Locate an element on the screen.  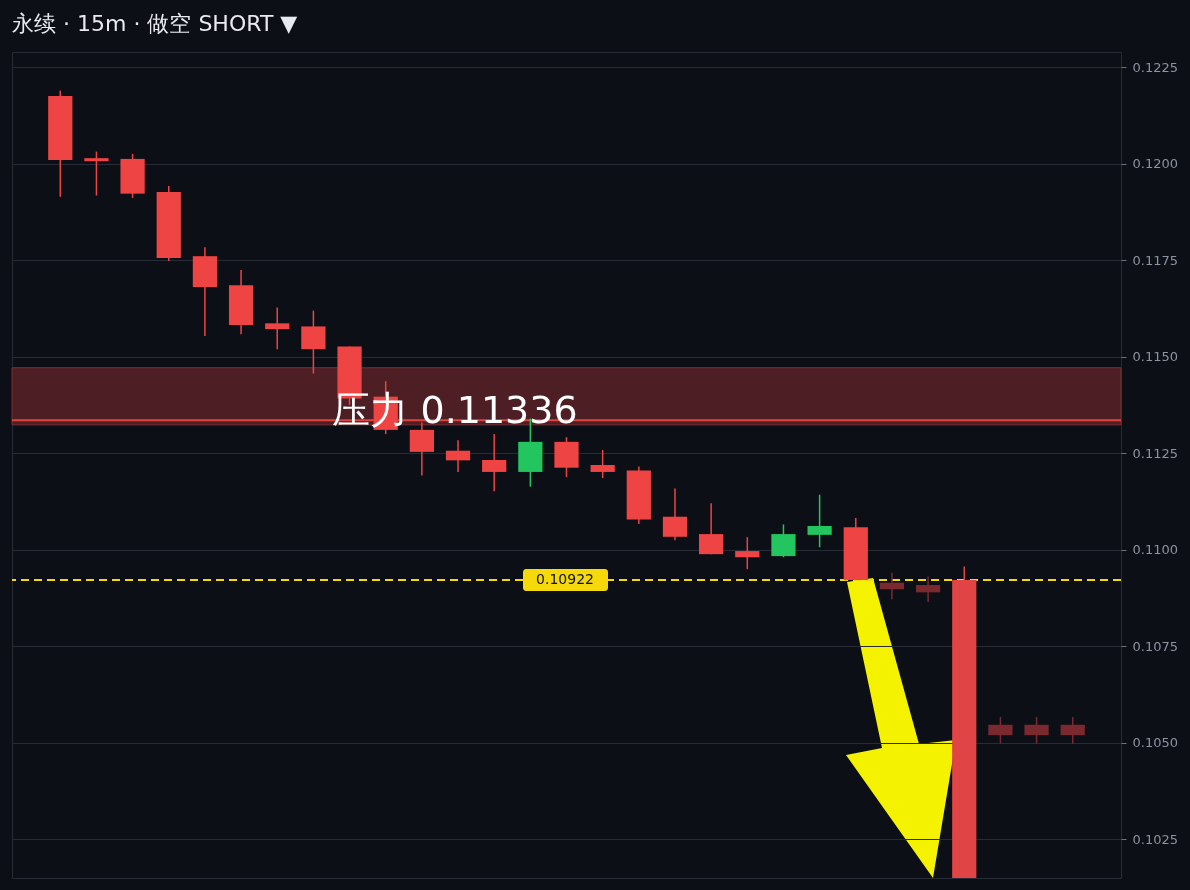
y-tick-label: 0.1200 is located at coordinates (1155, 164).